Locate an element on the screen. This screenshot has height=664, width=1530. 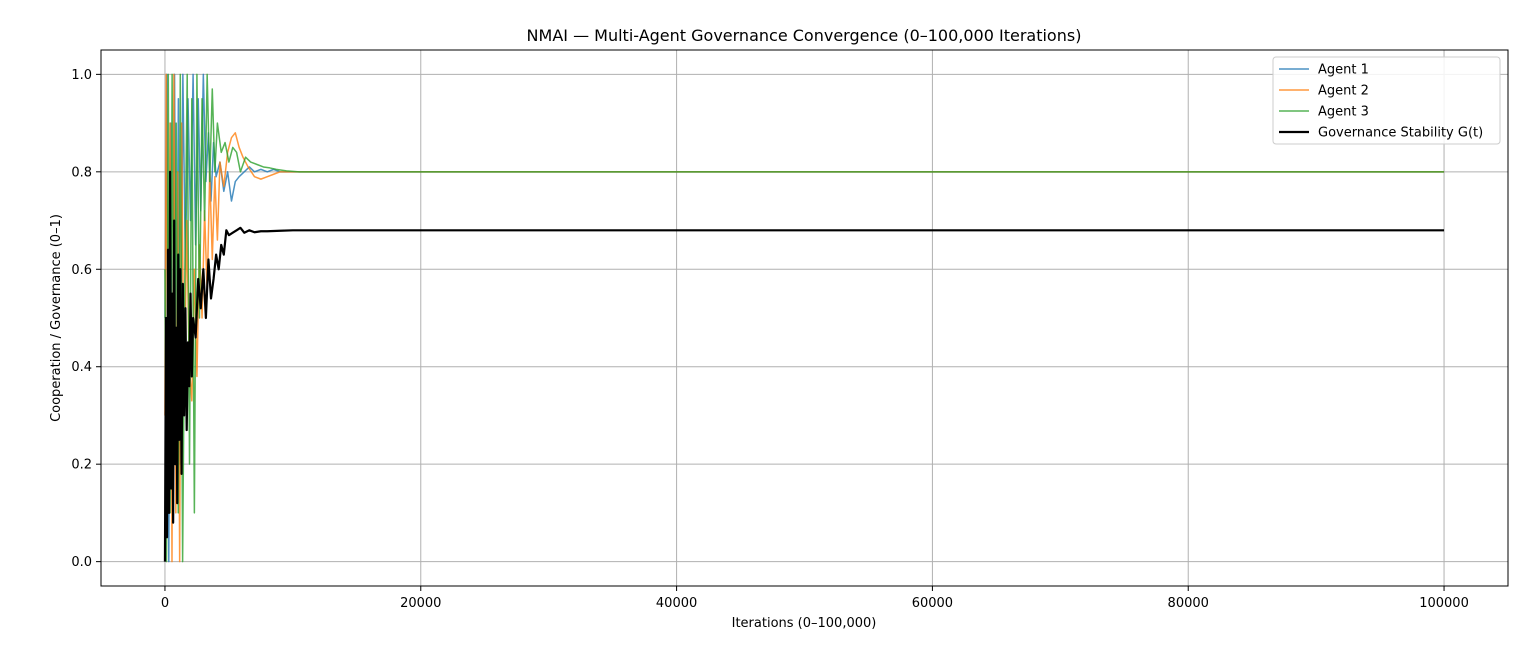
x-tick-label: 100000 is located at coordinates (1444, 603).